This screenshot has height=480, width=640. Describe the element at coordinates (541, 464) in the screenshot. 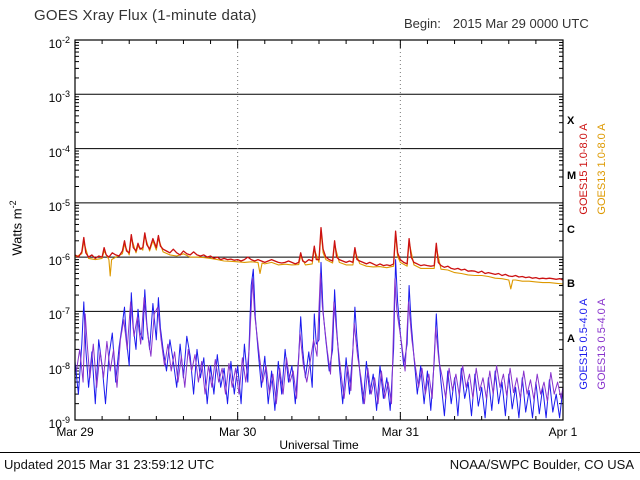

I see `source-credit: NOAA/SWPC Boulder, CO USA` at that location.